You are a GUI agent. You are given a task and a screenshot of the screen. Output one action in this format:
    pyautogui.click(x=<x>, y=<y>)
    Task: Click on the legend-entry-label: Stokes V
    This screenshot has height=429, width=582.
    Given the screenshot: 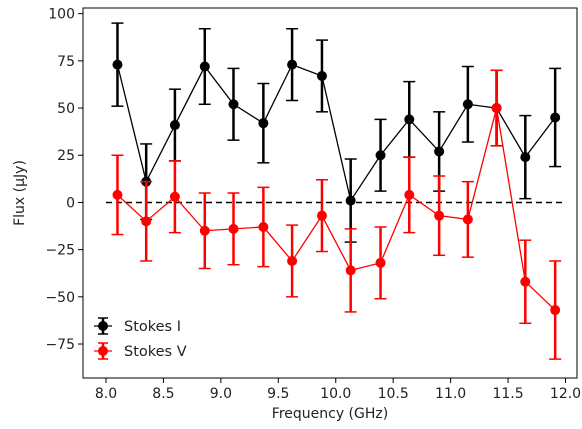 What is the action you would take?
    pyautogui.click(x=155, y=352)
    